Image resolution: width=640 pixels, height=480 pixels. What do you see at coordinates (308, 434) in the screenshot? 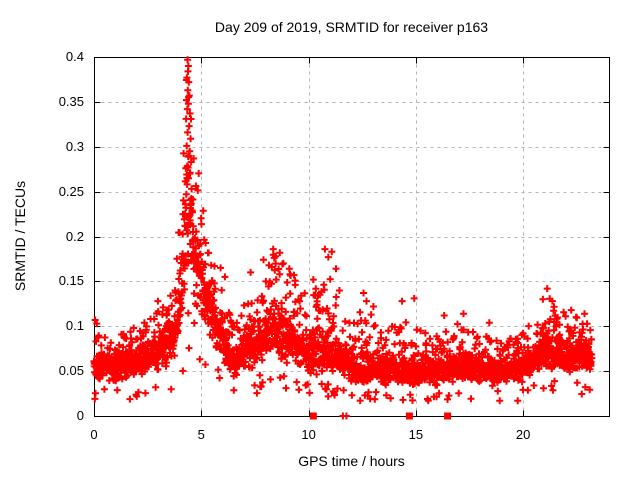
I see `x-tick-label: 10` at bounding box center [308, 434].